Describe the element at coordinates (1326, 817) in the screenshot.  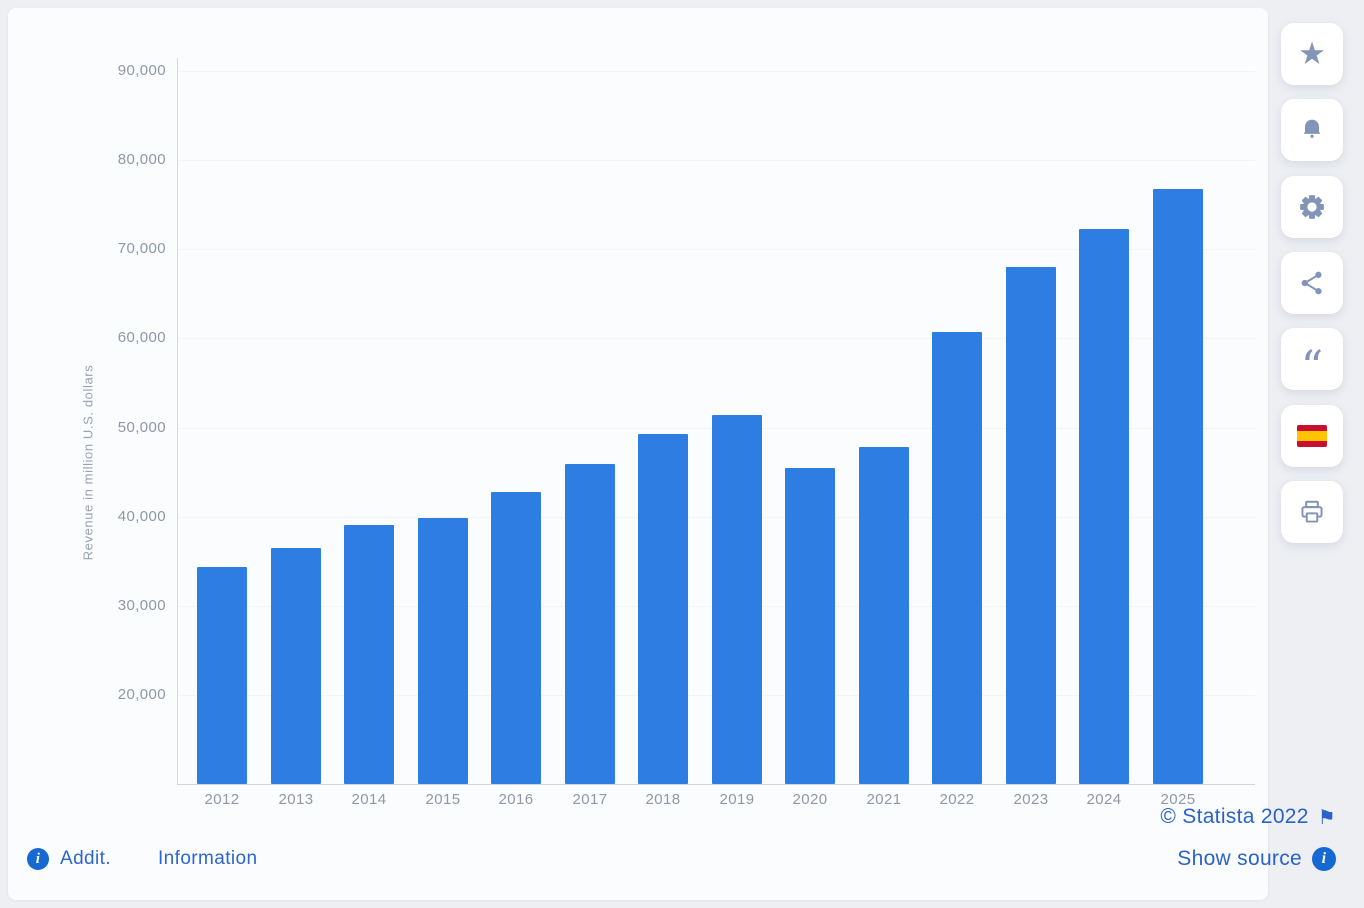
I see `report-flag-icon: ⚑` at that location.